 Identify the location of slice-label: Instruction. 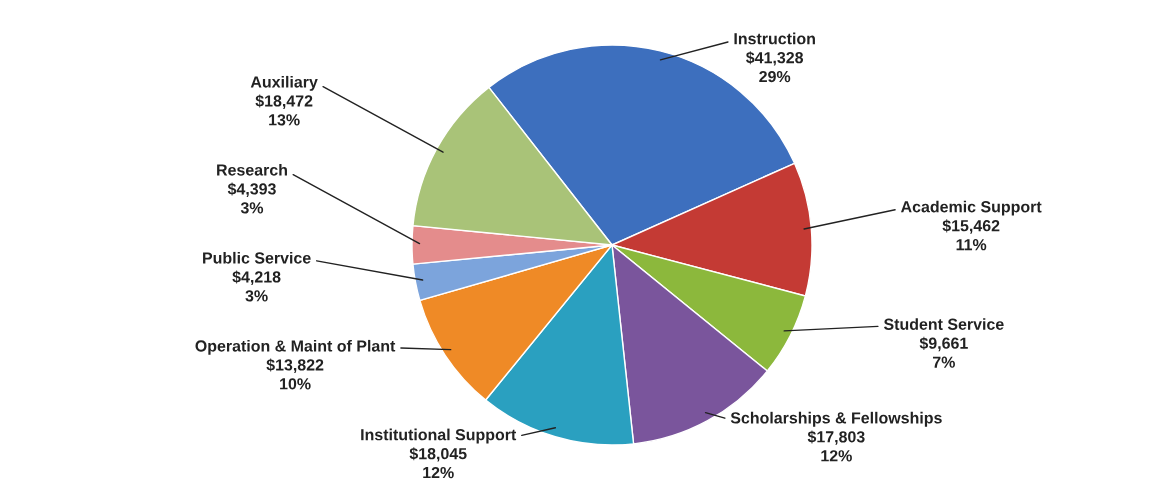
(774, 38).